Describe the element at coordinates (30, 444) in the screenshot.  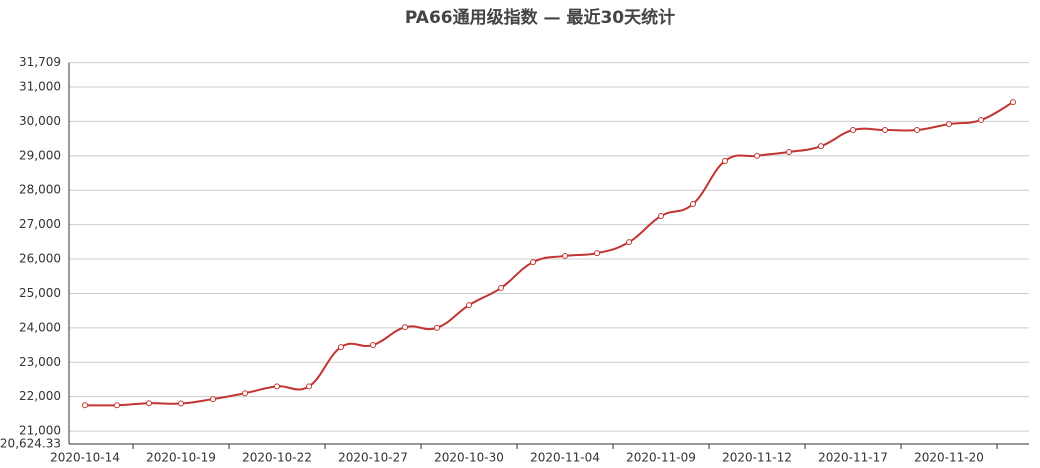
I see `y-tick-label: 20,624.33` at that location.